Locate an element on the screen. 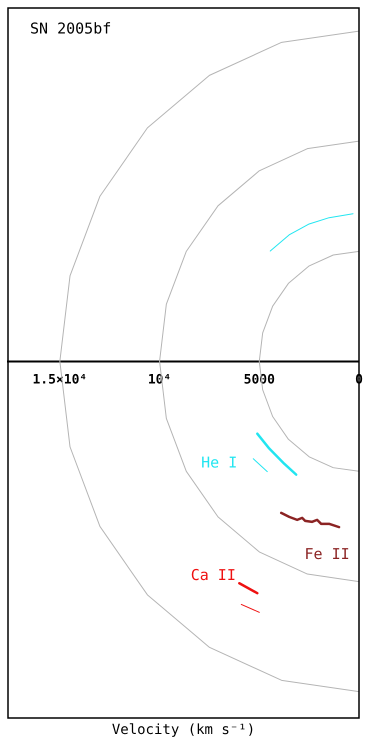  x-tick-label: 5000 is located at coordinates (260, 380).